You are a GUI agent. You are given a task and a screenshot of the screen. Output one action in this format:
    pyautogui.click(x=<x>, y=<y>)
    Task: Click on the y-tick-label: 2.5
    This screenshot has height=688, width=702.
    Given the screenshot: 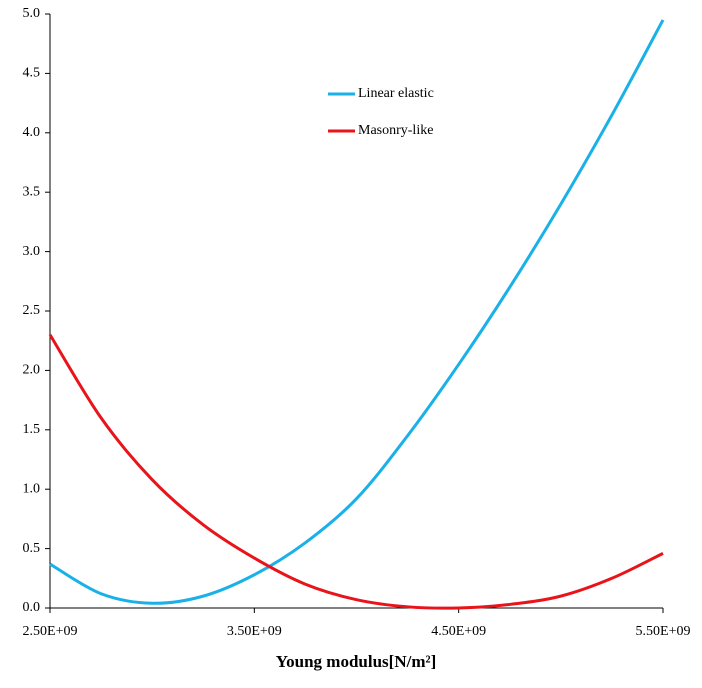 What is the action you would take?
    pyautogui.click(x=32, y=310)
    